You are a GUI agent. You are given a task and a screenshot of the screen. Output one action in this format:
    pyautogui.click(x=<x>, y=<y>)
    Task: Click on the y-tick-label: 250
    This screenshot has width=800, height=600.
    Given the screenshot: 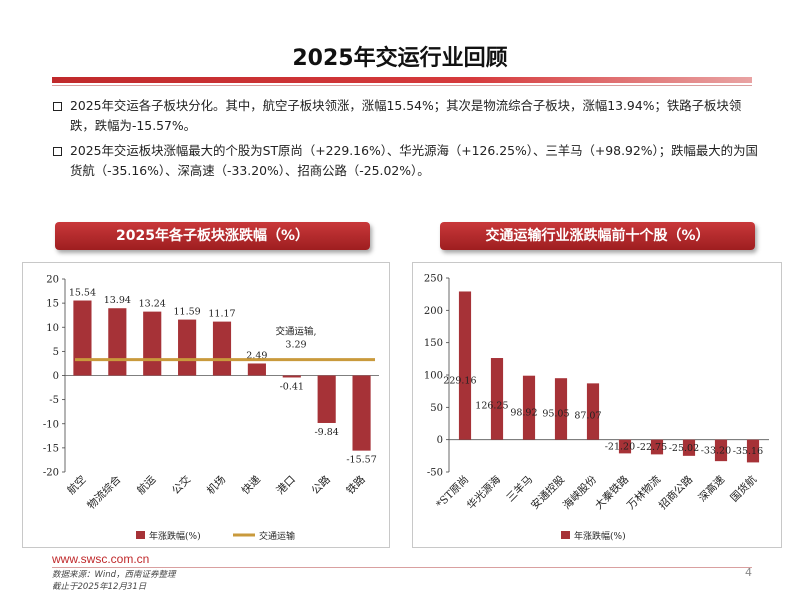 What is the action you would take?
    pyautogui.click(x=433, y=279)
    